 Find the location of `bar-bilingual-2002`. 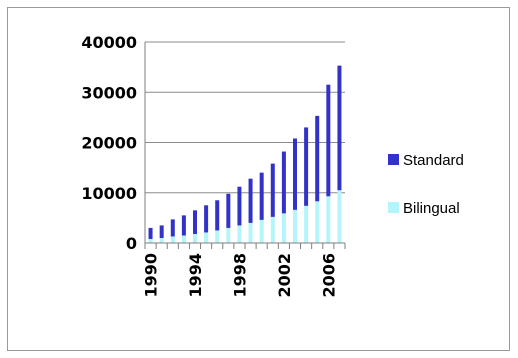

bar-bilingual-2002 is located at coordinates (283, 228).